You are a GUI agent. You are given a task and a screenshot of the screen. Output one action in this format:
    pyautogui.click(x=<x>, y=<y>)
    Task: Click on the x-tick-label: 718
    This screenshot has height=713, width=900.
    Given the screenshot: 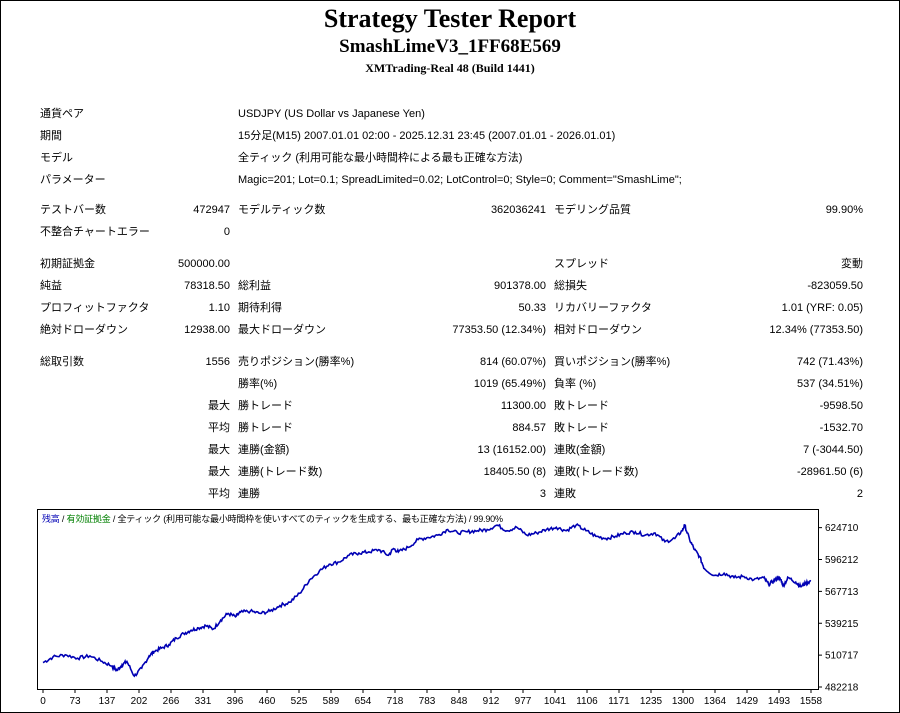 What is the action you would take?
    pyautogui.click(x=395, y=701)
    